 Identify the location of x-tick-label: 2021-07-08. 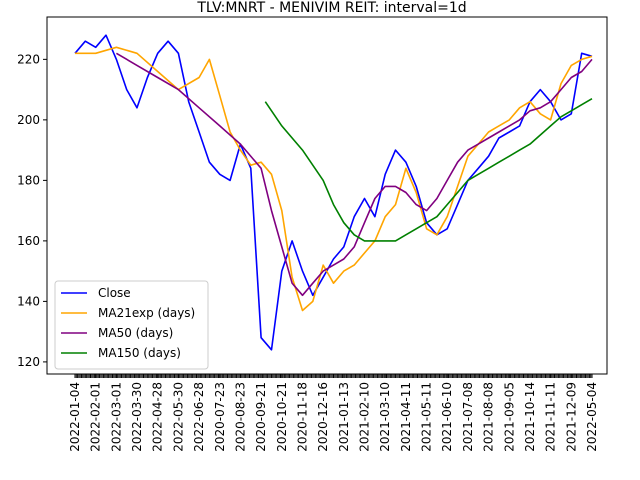
(468, 417).